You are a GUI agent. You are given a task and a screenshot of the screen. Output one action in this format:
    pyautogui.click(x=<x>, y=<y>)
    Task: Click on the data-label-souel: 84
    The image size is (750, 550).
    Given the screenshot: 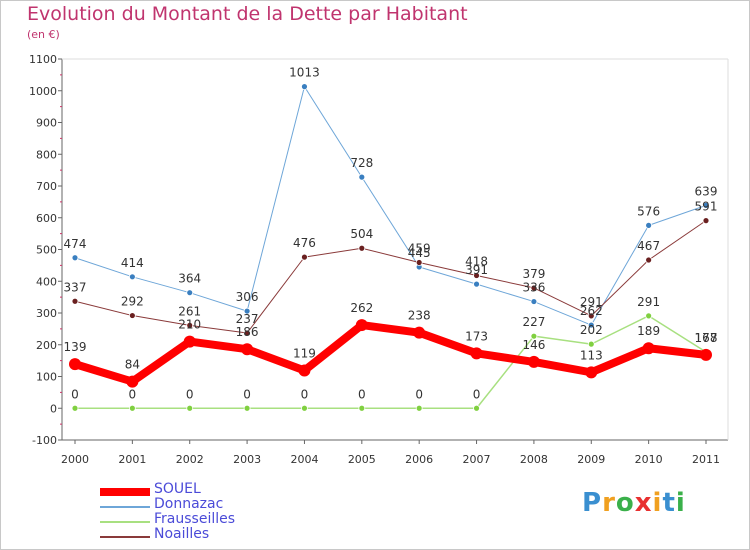 What is the action you would take?
    pyautogui.click(x=132, y=365)
    